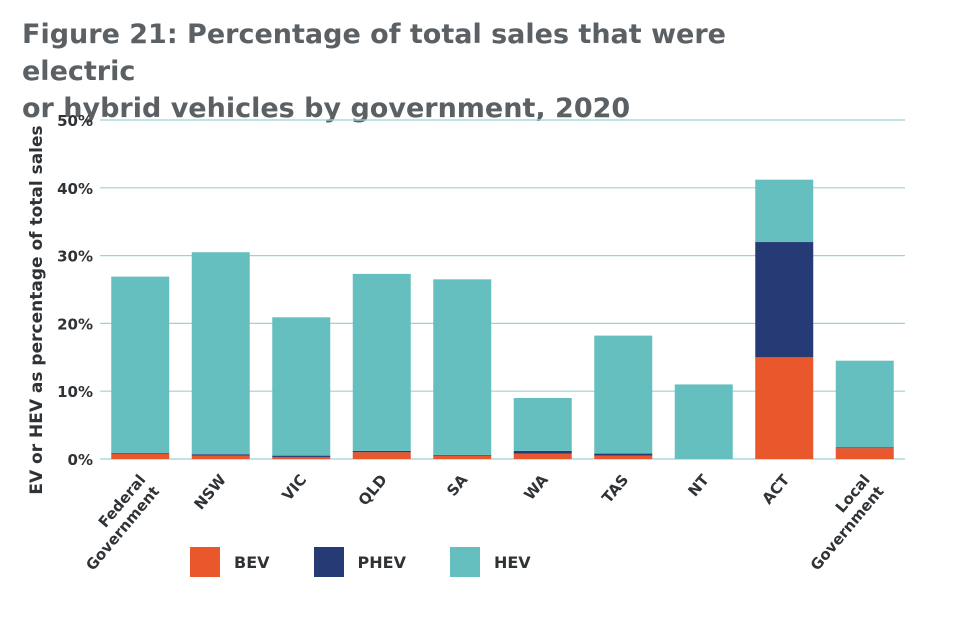  What do you see at coordinates (623, 457) in the screenshot?
I see `bar-bev-tas` at bounding box center [623, 457].